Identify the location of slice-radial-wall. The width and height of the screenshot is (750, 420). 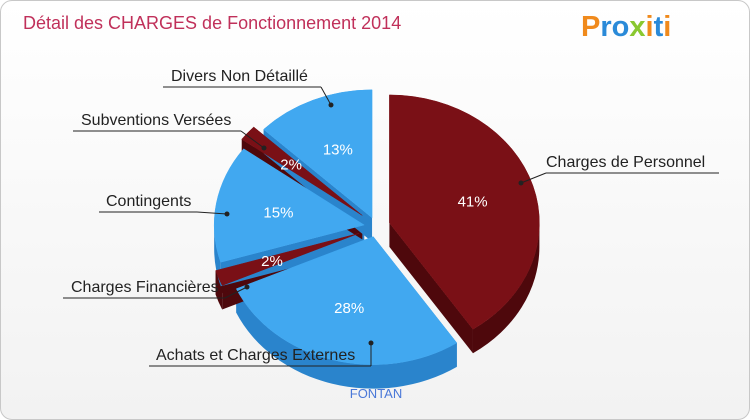
(431, 288).